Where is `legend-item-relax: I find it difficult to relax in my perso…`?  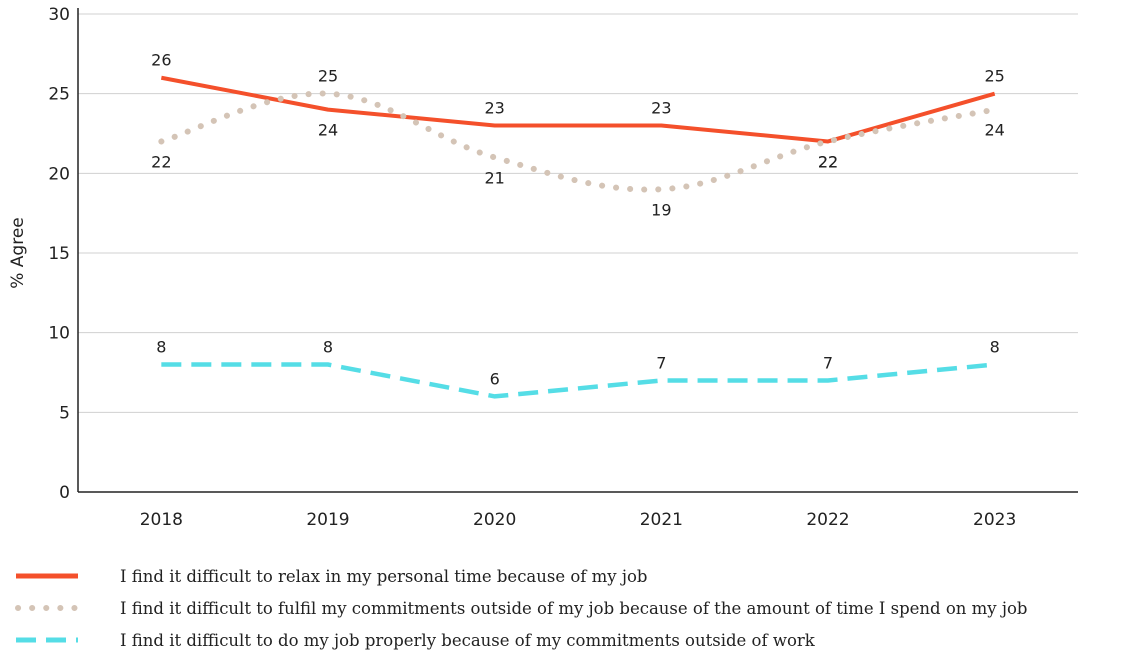
legend-item-relax: I find it difficult to relax in my perso… is located at coordinates (576, 576).